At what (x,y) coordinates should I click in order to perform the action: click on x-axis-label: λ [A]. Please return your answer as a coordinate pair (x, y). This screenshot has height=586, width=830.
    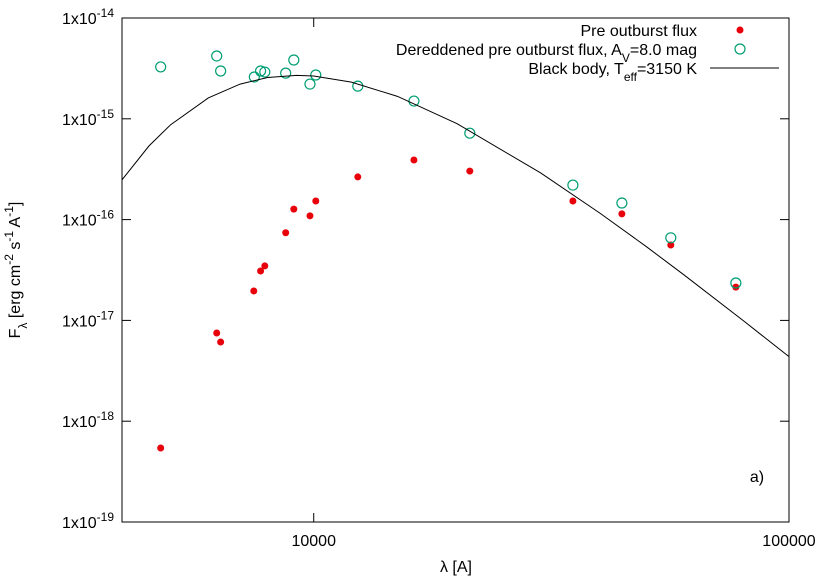
    Looking at the image, I should click on (456, 567).